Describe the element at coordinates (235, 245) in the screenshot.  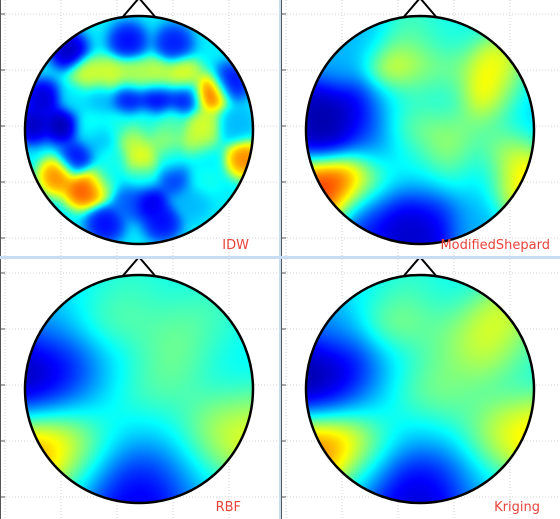
I see `method-label-idw: IDW` at that location.